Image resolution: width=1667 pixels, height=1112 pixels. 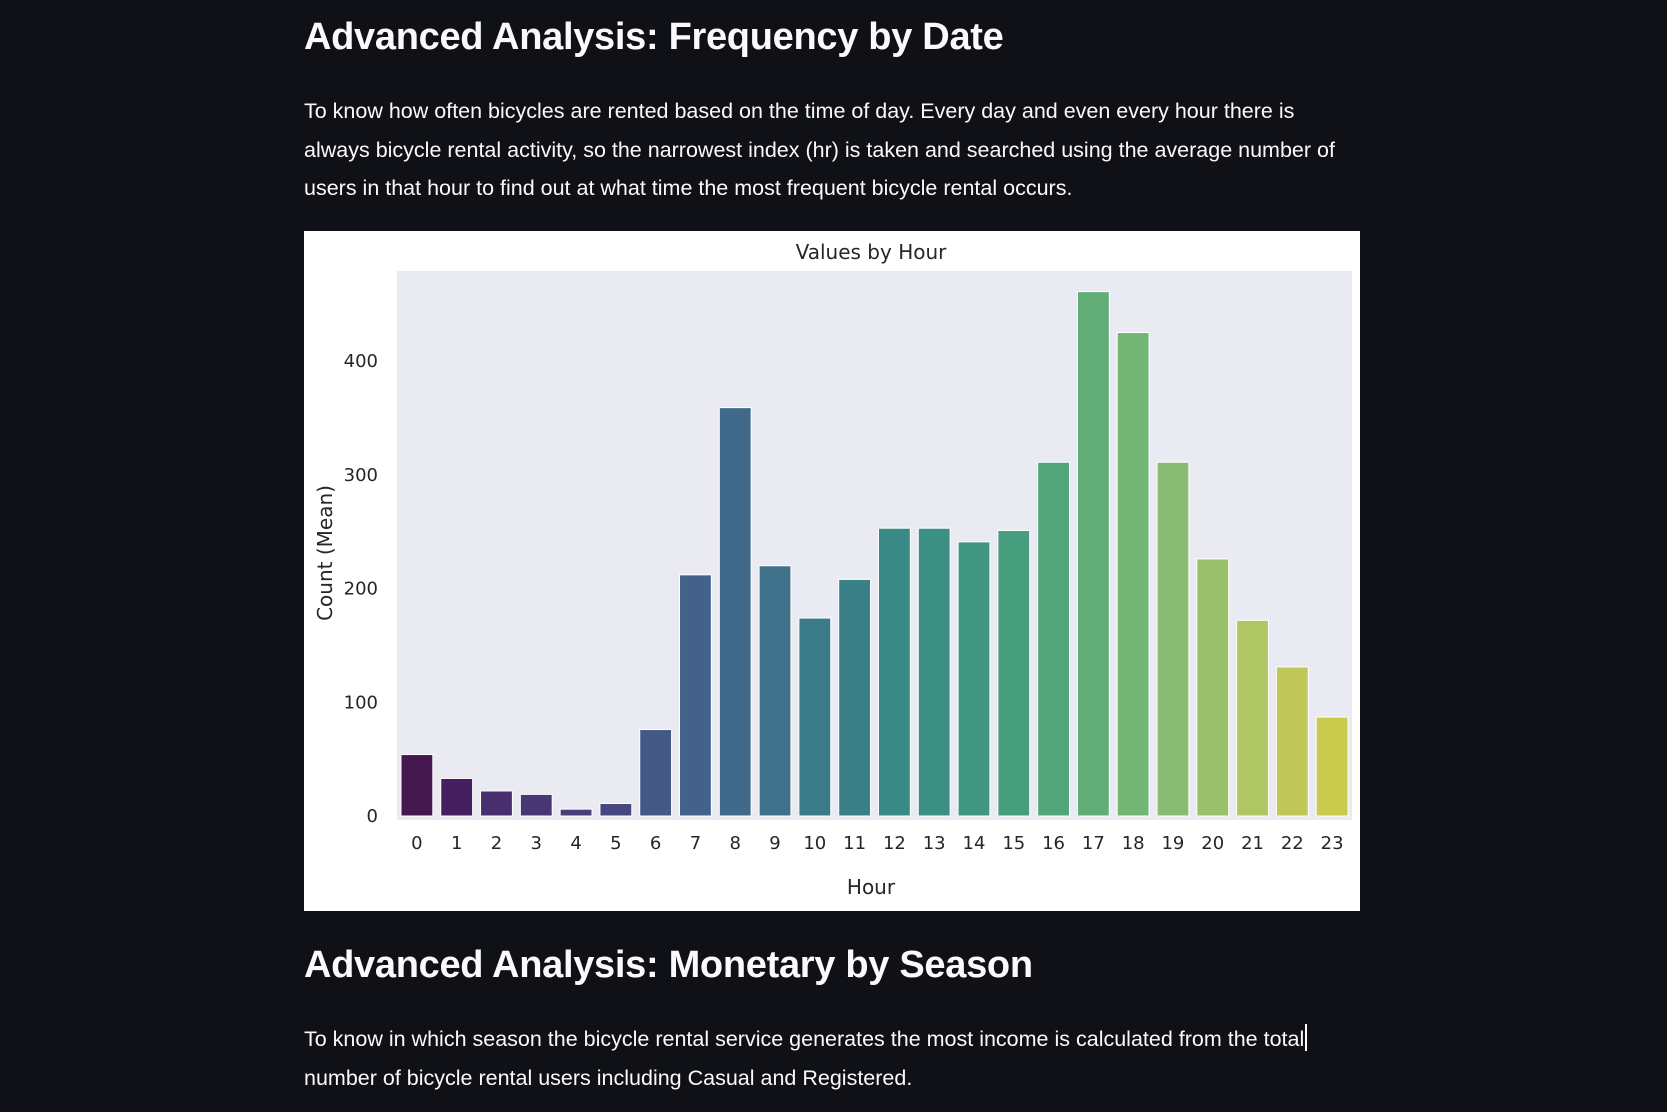 I want to click on y-tick-label: 0, so click(x=372, y=816).